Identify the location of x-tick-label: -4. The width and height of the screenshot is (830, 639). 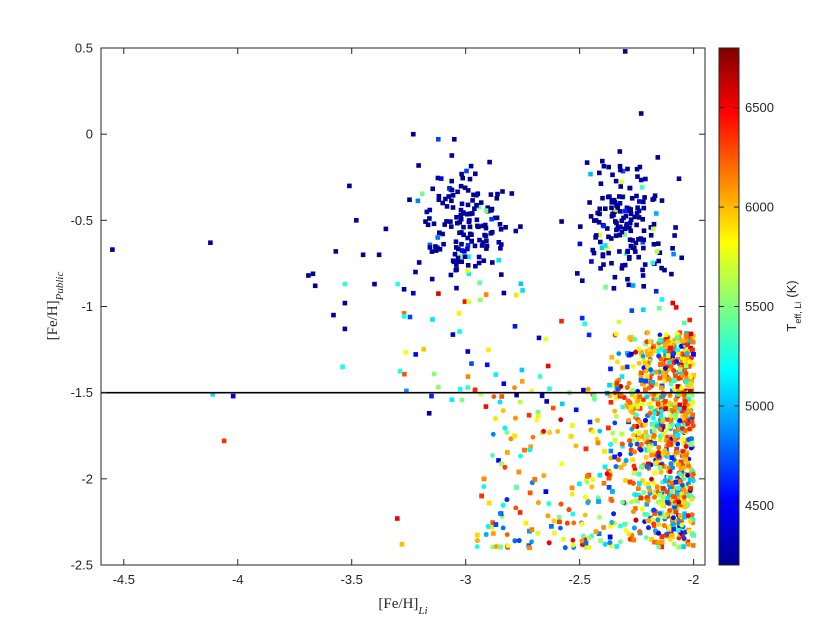
(238, 579).